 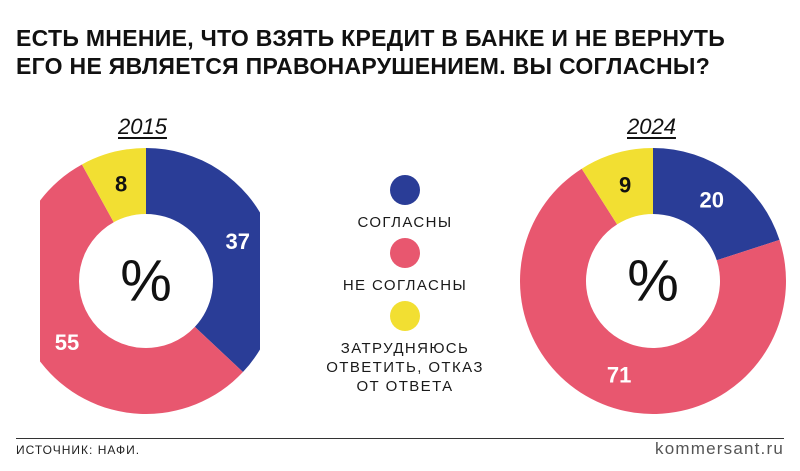 What do you see at coordinates (405, 316) in the screenshot?
I see `legend-swatch-undecided` at bounding box center [405, 316].